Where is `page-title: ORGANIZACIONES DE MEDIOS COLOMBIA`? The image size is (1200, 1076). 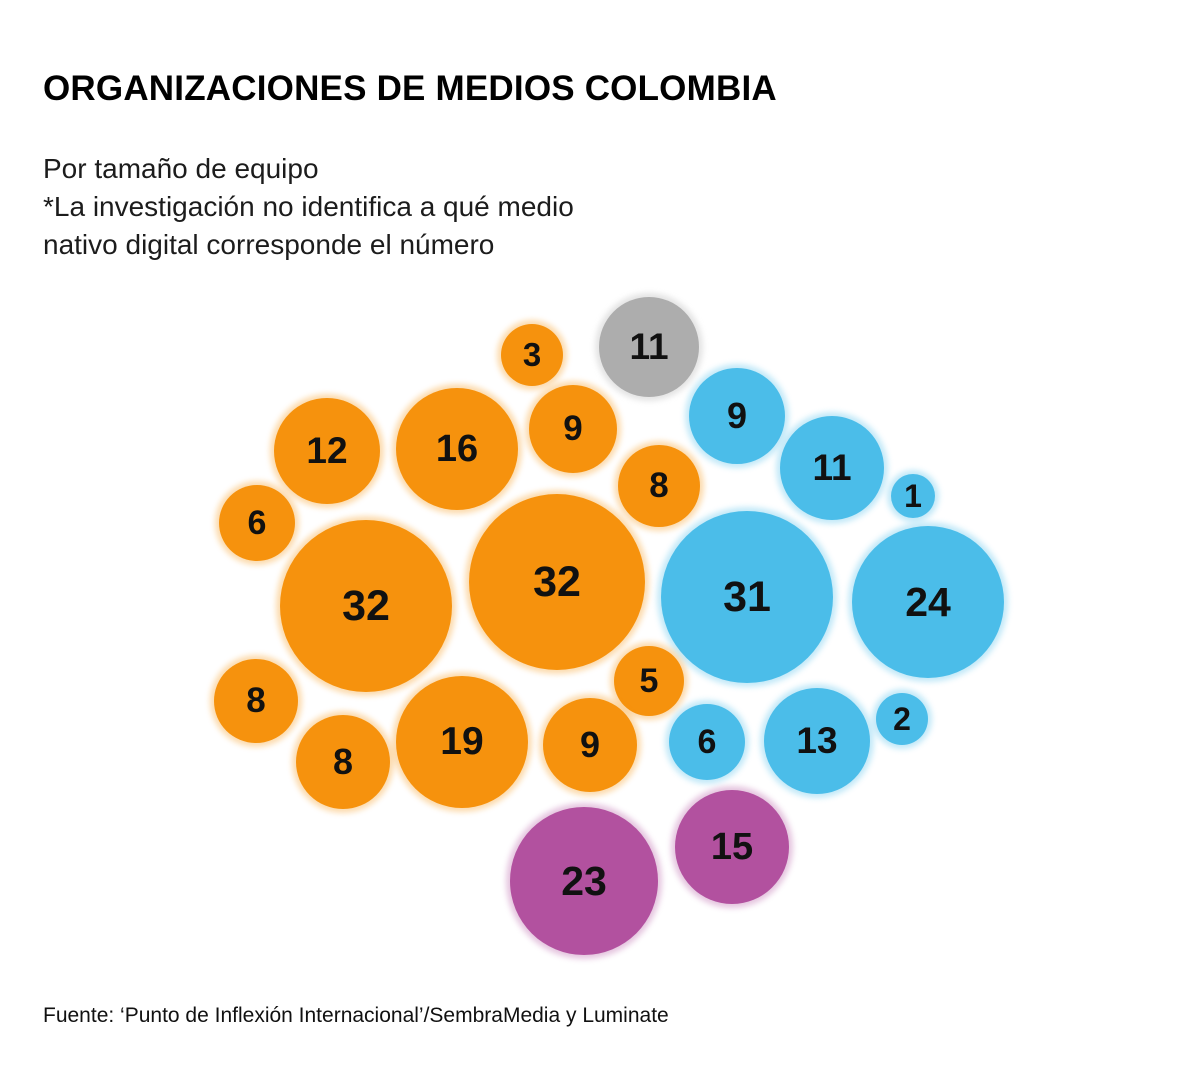
page-title: ORGANIZACIONES DE MEDIOS COLOMBIA is located at coordinates (410, 89).